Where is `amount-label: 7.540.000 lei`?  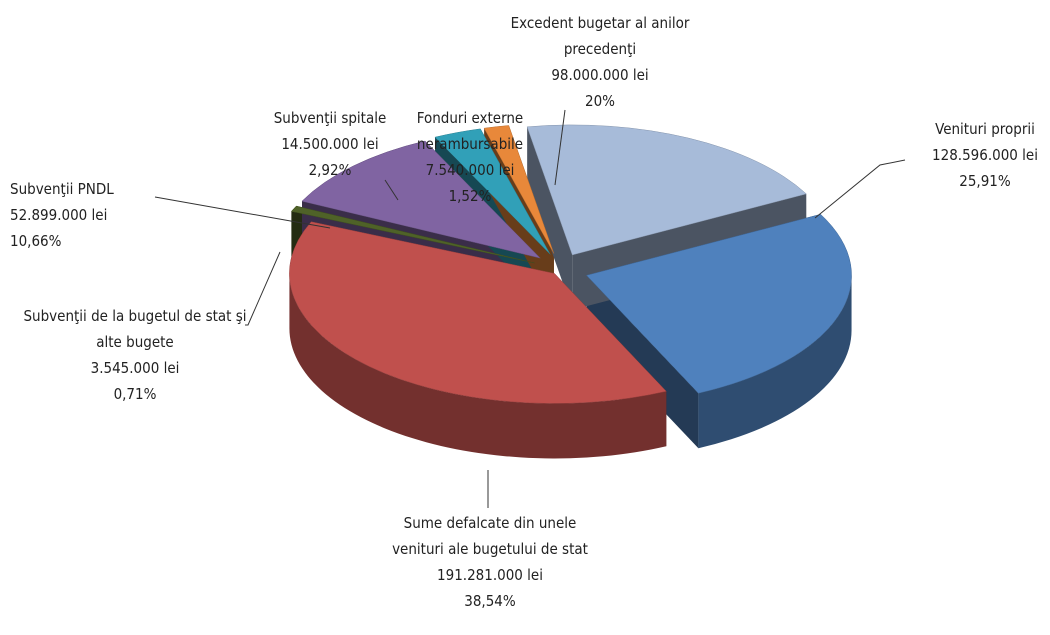
amount-label: 7.540.000 lei is located at coordinates (470, 170).